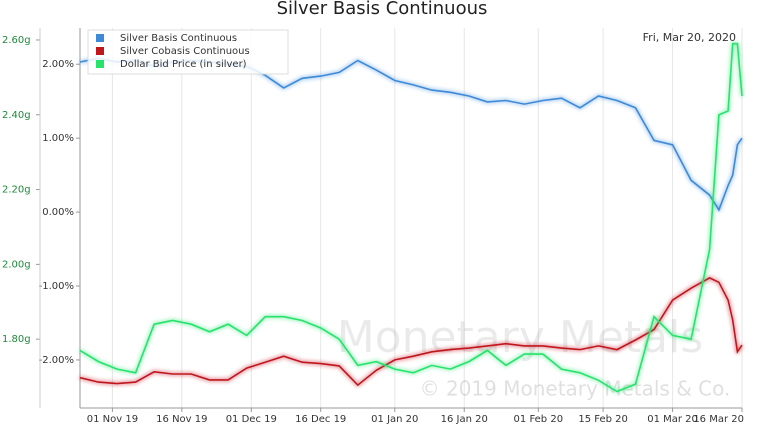 This screenshot has width=765, height=425. I want to click on x-tick-label: 16 Nov 19, so click(181, 419).